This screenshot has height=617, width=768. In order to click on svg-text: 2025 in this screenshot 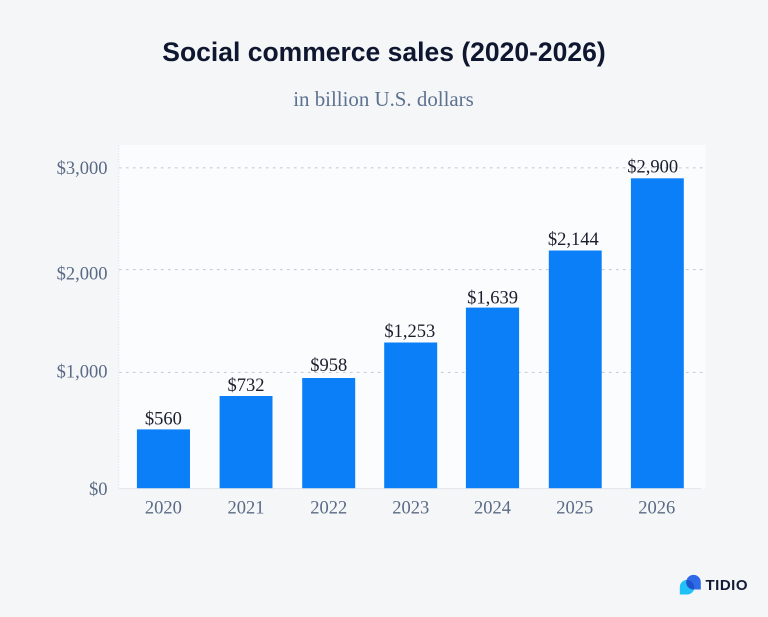, I will do `click(574, 509)`.